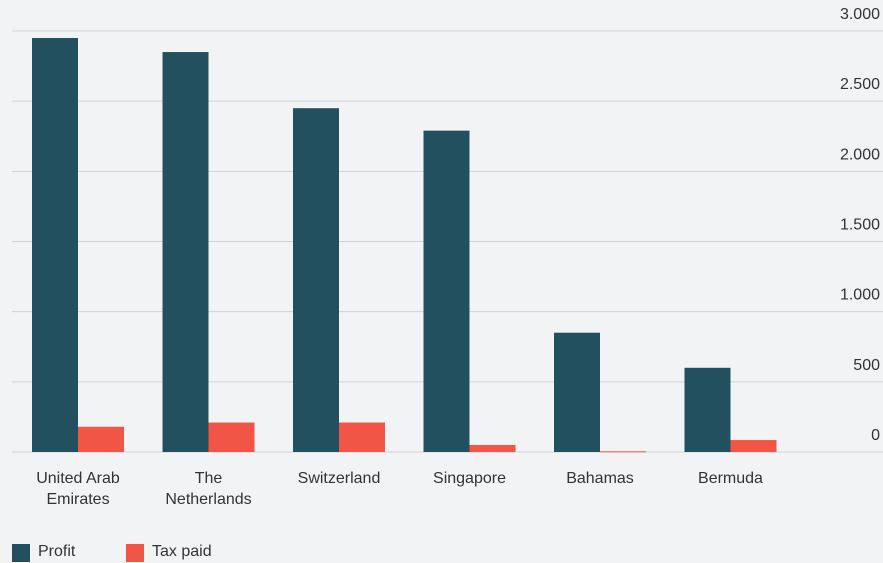 This screenshot has width=883, height=563. Describe the element at coordinates (469, 478) in the screenshot. I see `x-tick-label: Singapore` at that location.